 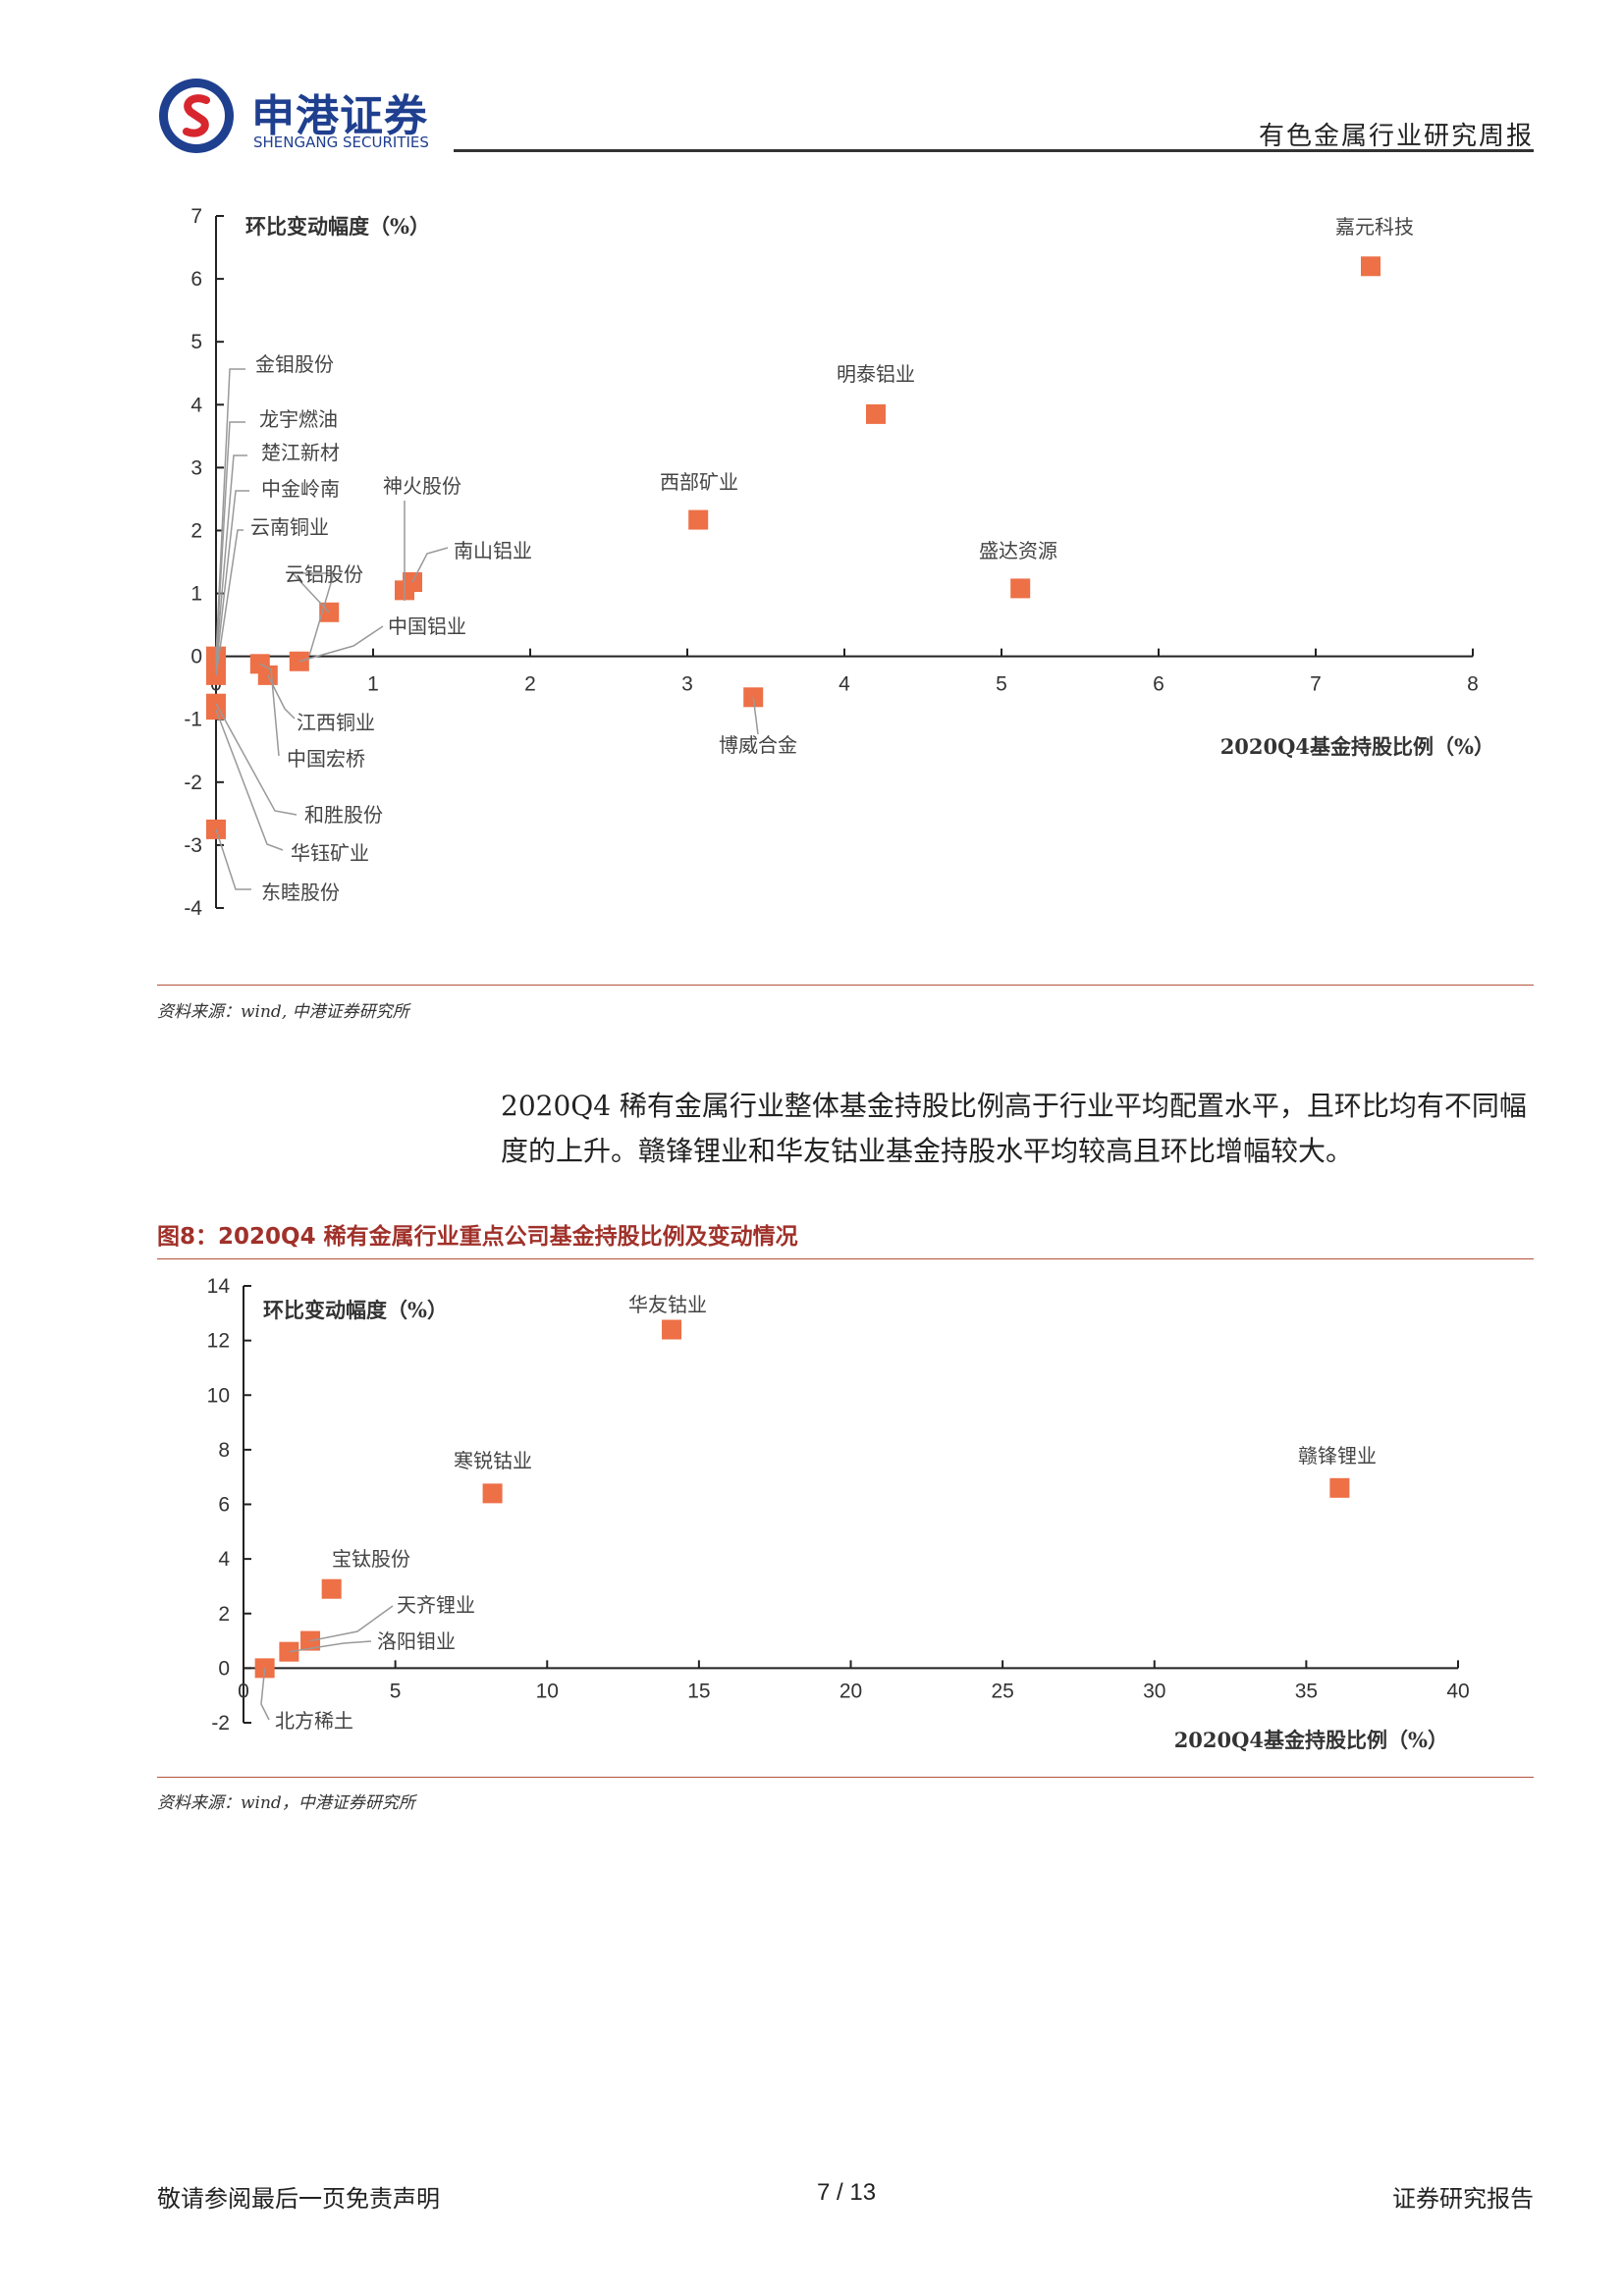 What do you see at coordinates (196, 467) in the screenshot?
I see `y-tick-label: 3` at bounding box center [196, 467].